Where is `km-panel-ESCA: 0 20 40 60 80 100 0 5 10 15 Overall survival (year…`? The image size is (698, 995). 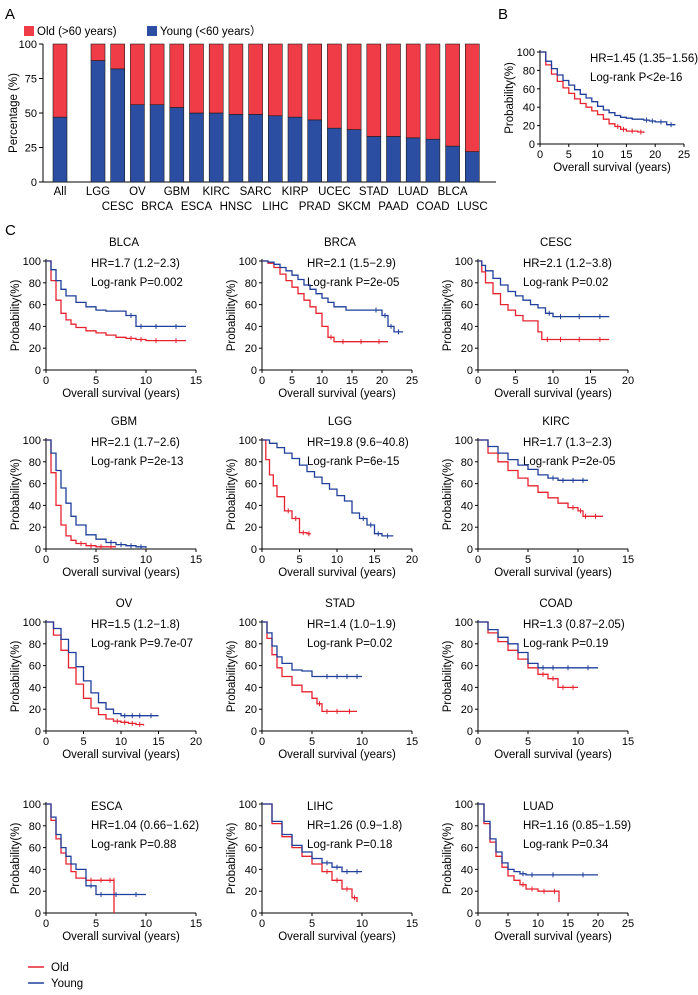 km-panel-ESCA: 0 20 40 60 80 100 0 5 10 15 Overall survival (year… is located at coordinates (106, 871).